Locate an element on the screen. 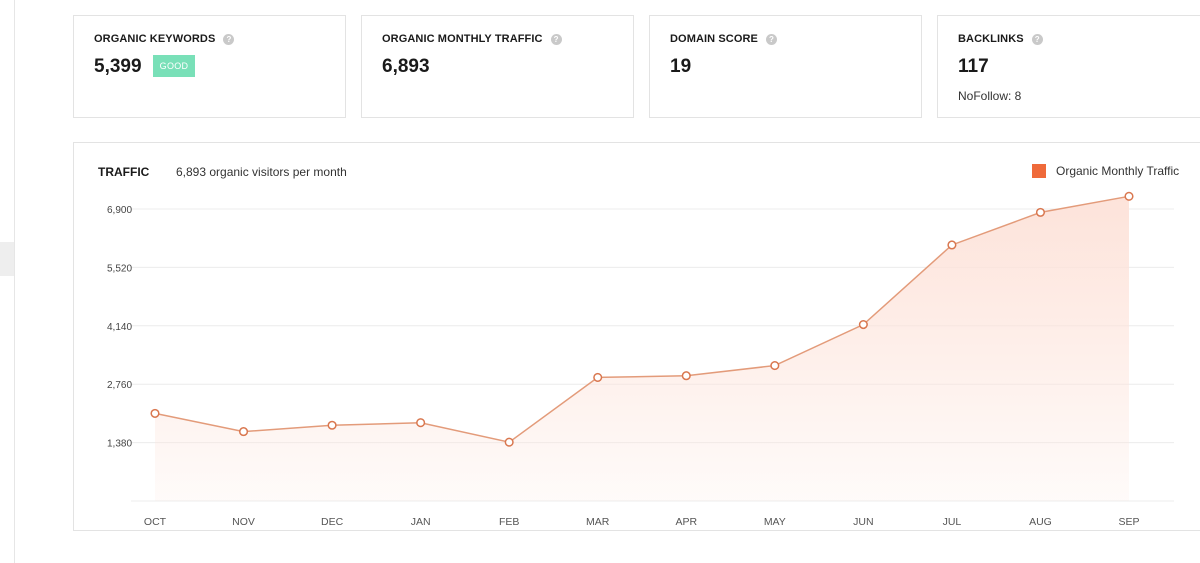  good-badge: GOOD is located at coordinates (174, 66).